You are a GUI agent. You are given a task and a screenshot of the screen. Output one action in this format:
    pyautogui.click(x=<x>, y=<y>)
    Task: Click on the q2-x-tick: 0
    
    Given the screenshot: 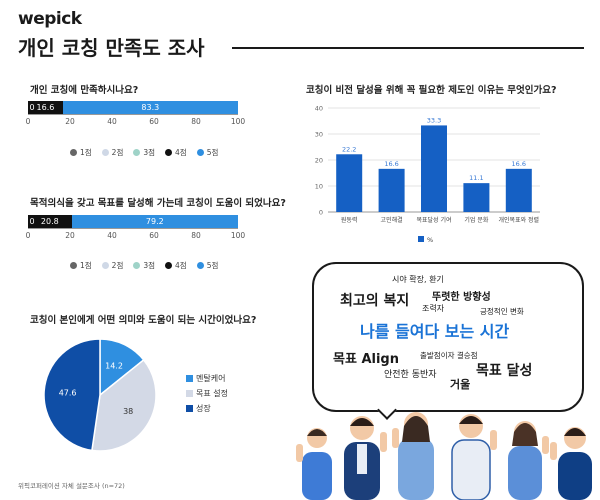 What is the action you would take?
    pyautogui.click(x=28, y=235)
    